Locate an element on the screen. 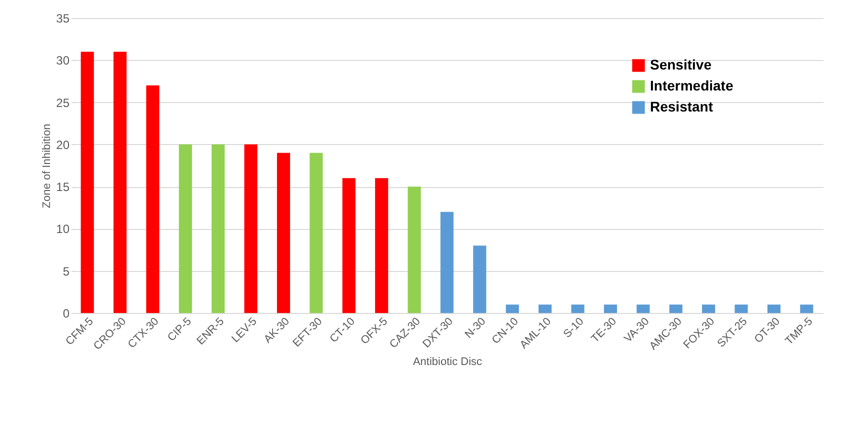 This screenshot has width=854, height=427. legend-label: Resistant is located at coordinates (682, 106).